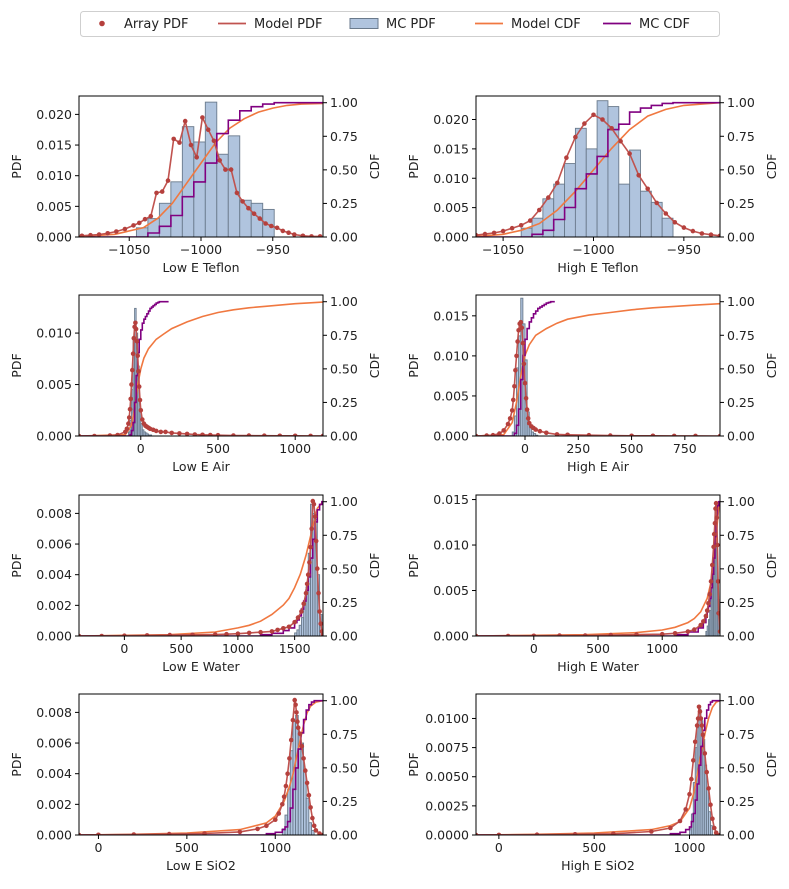 The height and width of the screenshot is (889, 789). I want to click on legend-marker-icon, so click(102, 23).